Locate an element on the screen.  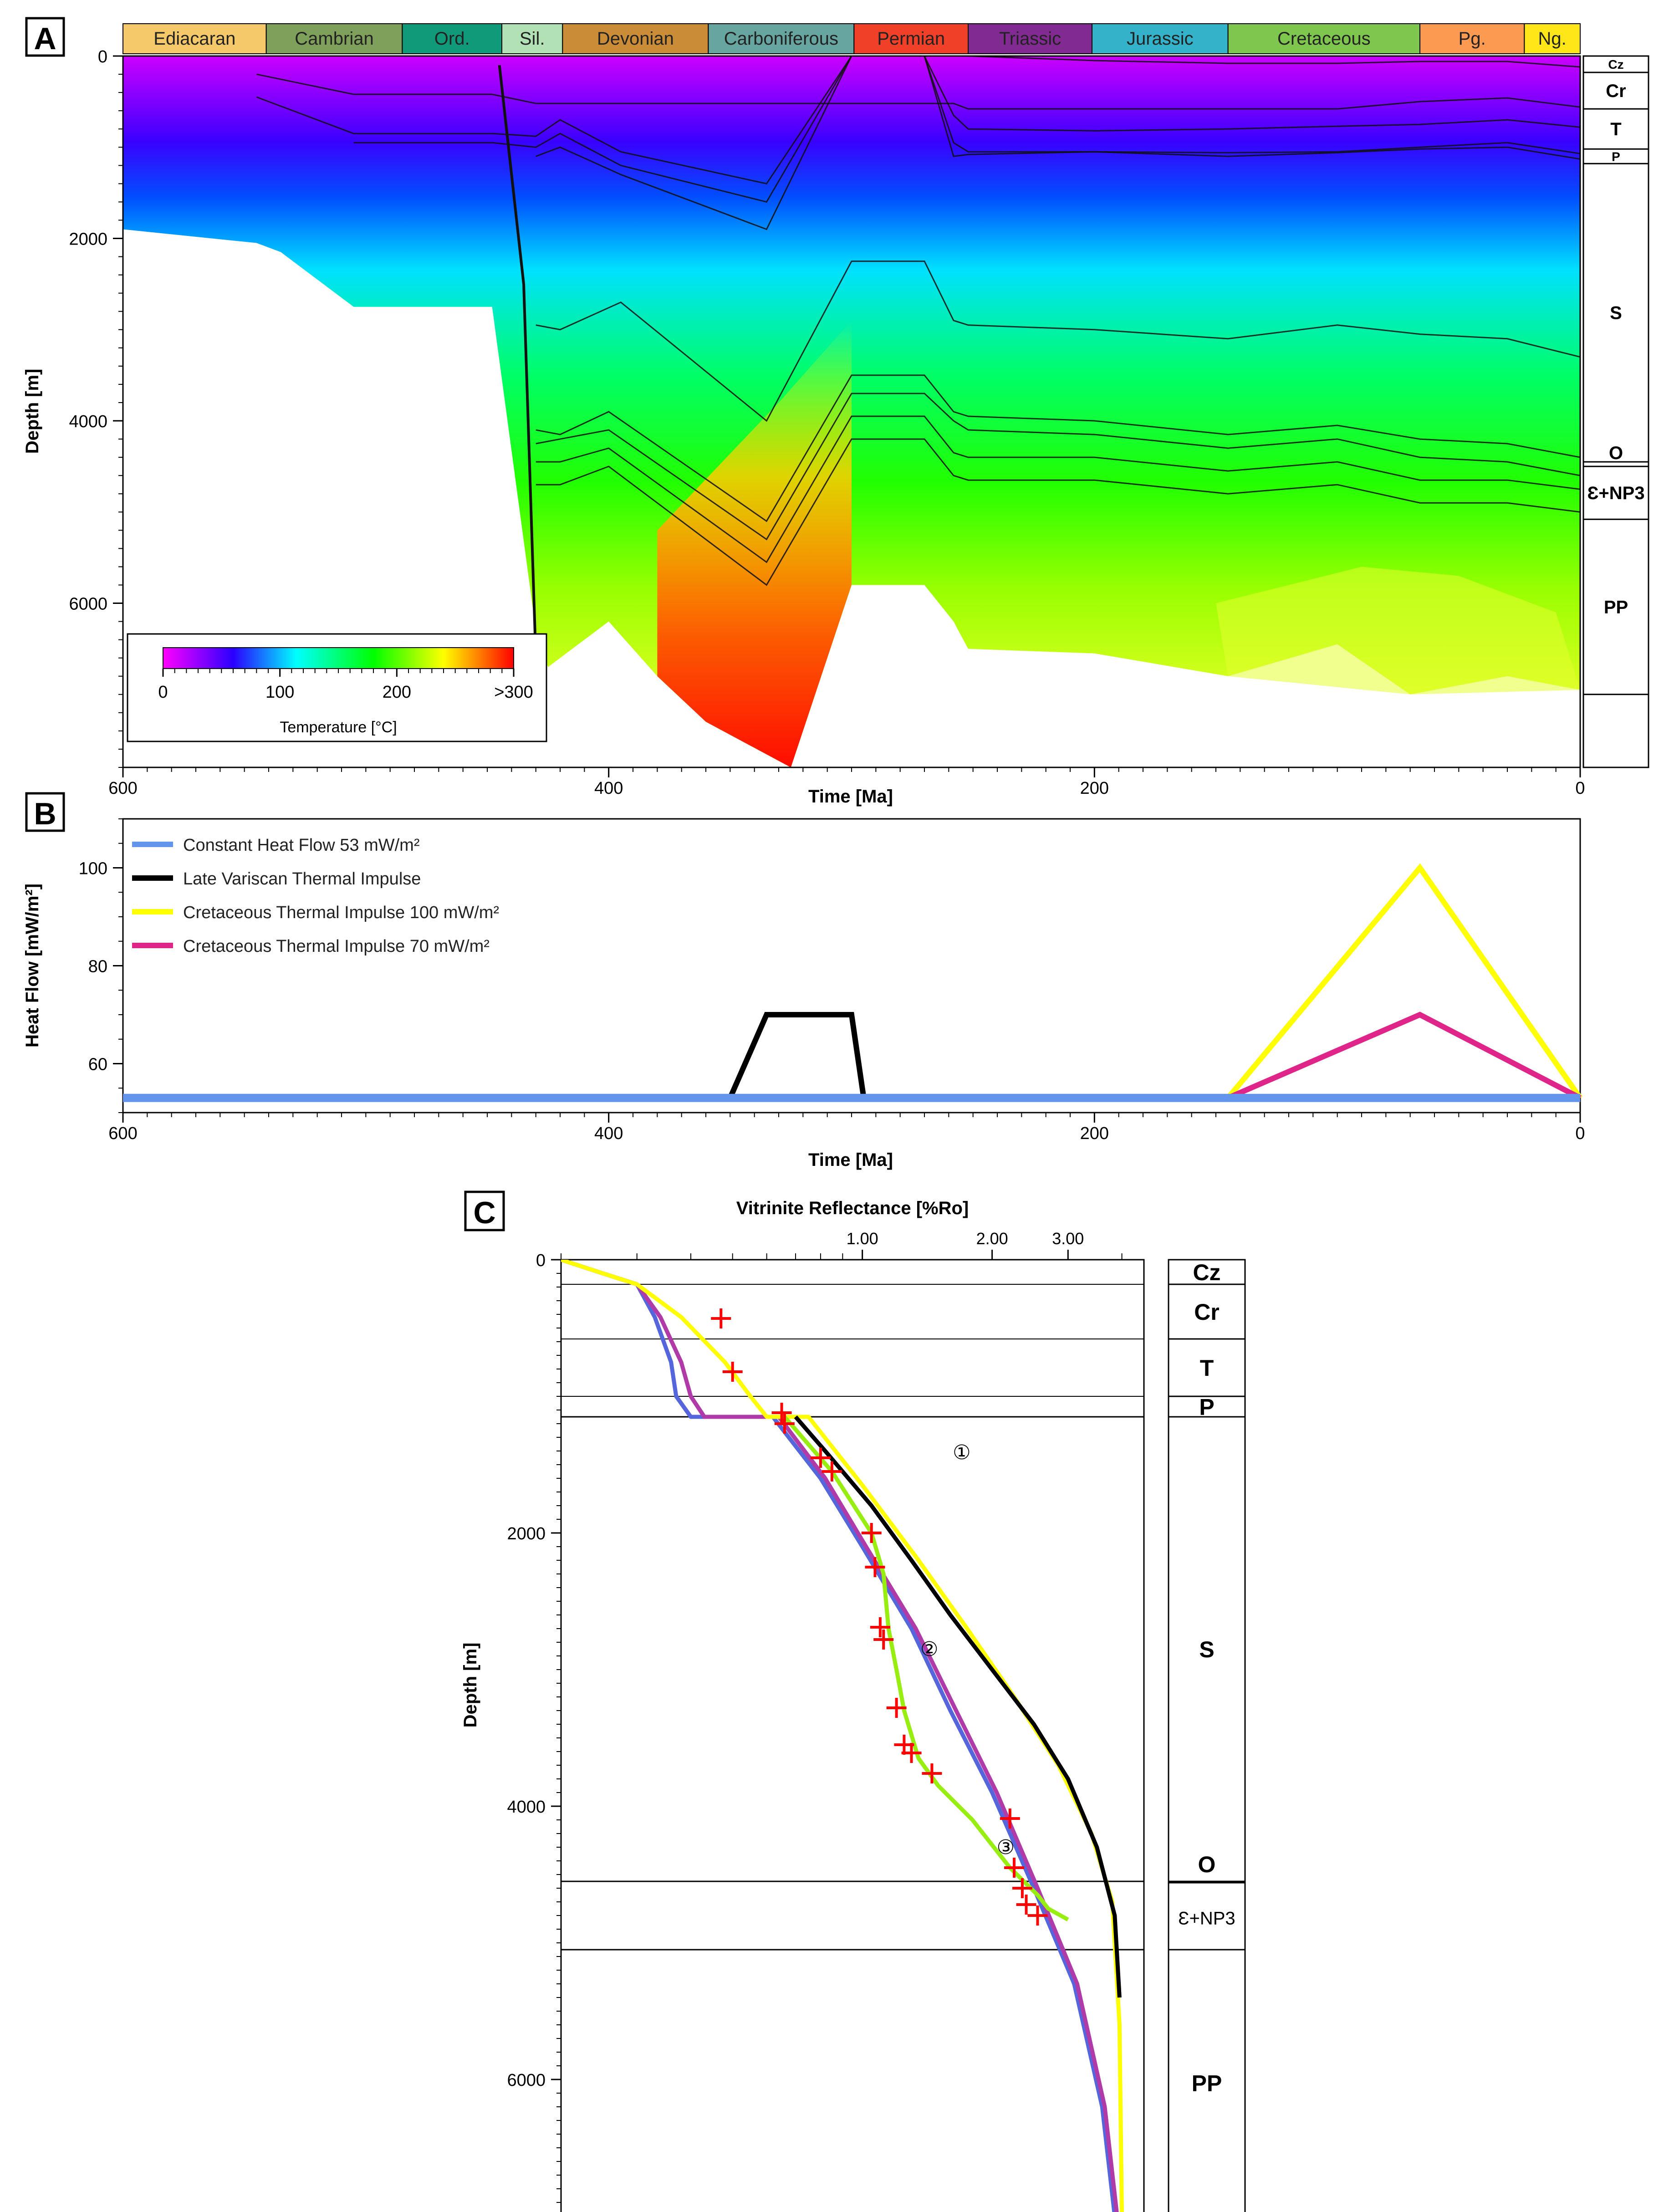
panel-c-plot is located at coordinates (852, 1736).